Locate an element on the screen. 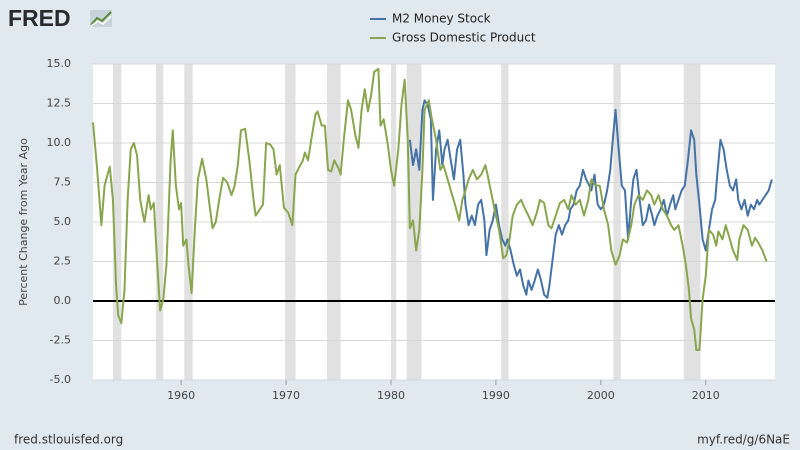 Image resolution: width=800 pixels, height=450 pixels. y-tick-label: 7.5 is located at coordinates (63, 182).